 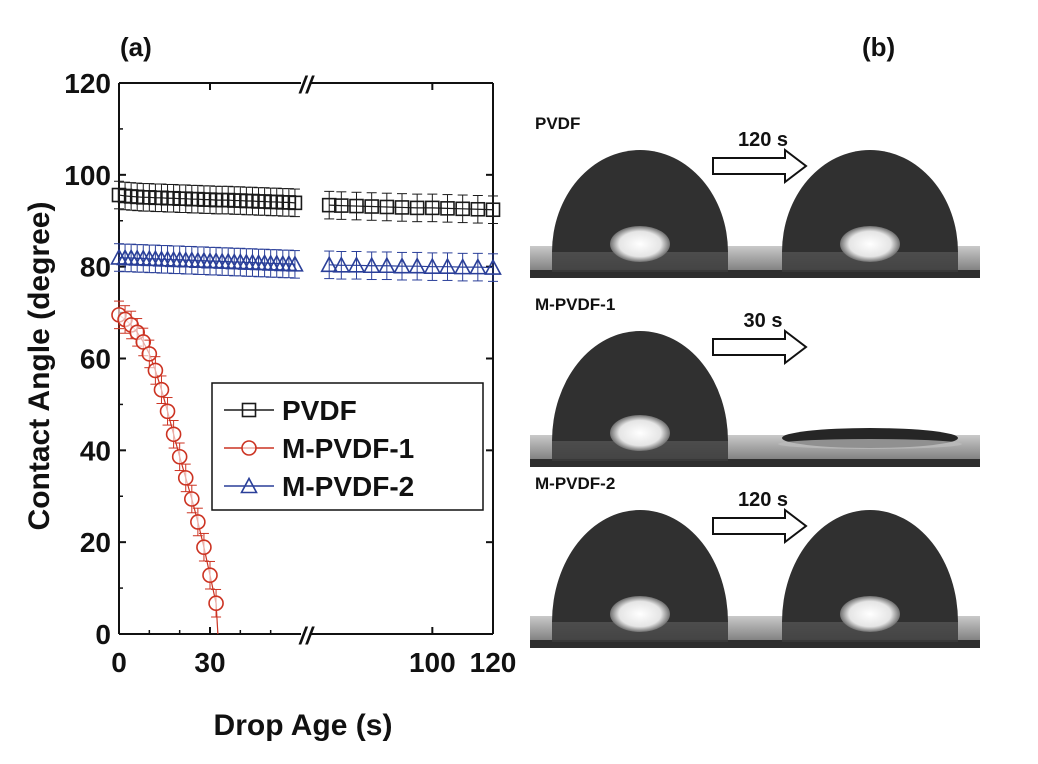 What do you see at coordinates (432, 662) in the screenshot?
I see `x-tick-label: 100` at bounding box center [432, 662].